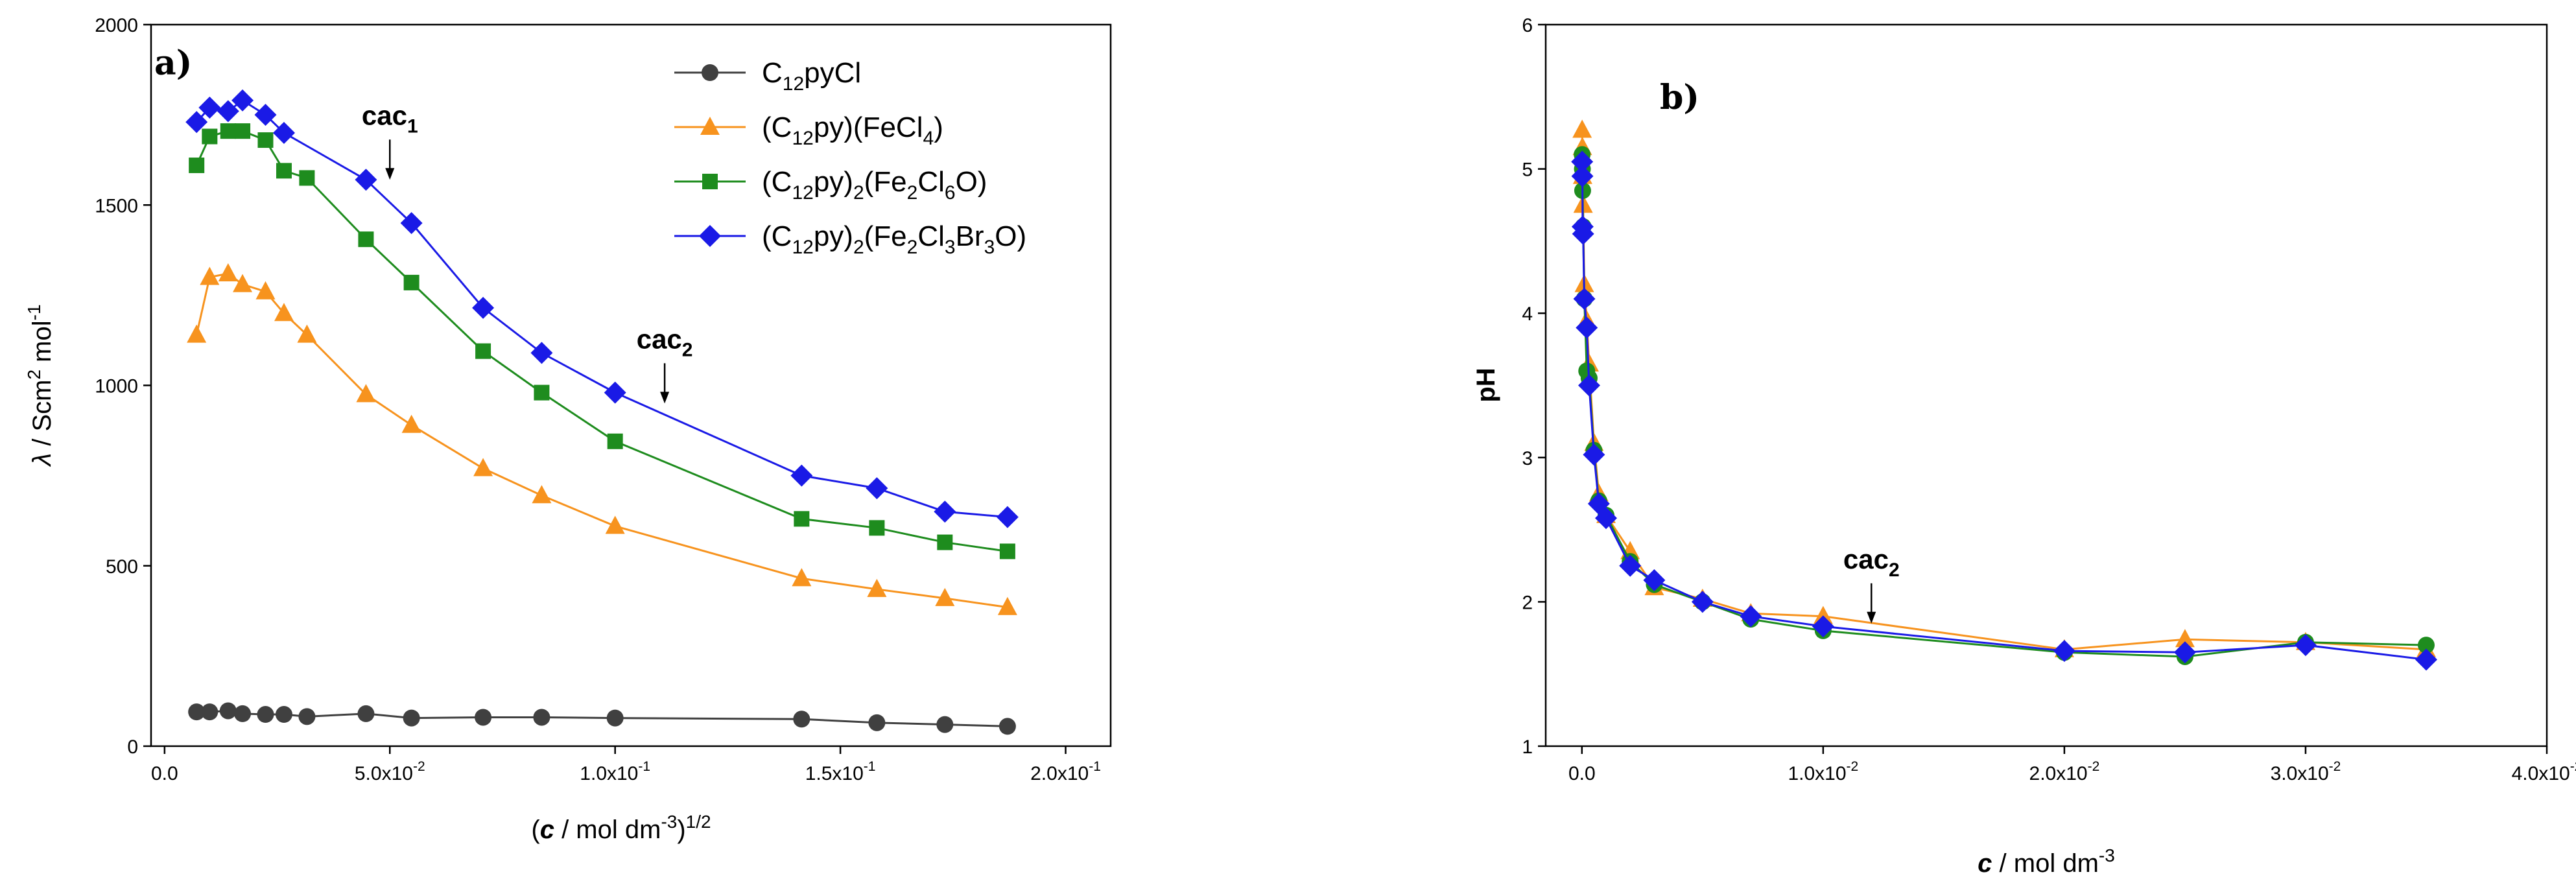 The height and width of the screenshot is (881, 2576). I want to click on panel-label-a: a), so click(173, 63).